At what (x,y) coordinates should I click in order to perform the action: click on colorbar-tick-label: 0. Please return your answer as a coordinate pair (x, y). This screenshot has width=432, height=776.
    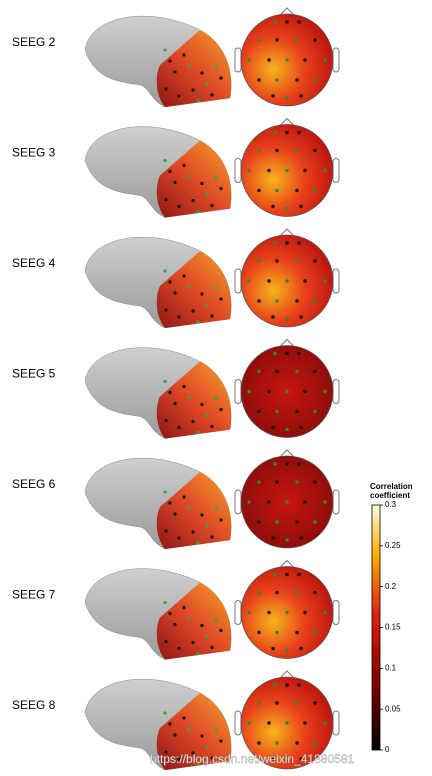
    Looking at the image, I should click on (387, 749).